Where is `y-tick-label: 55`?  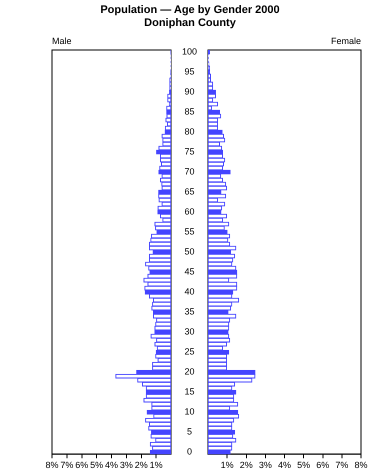 y-tick-label: 55 is located at coordinates (189, 231).